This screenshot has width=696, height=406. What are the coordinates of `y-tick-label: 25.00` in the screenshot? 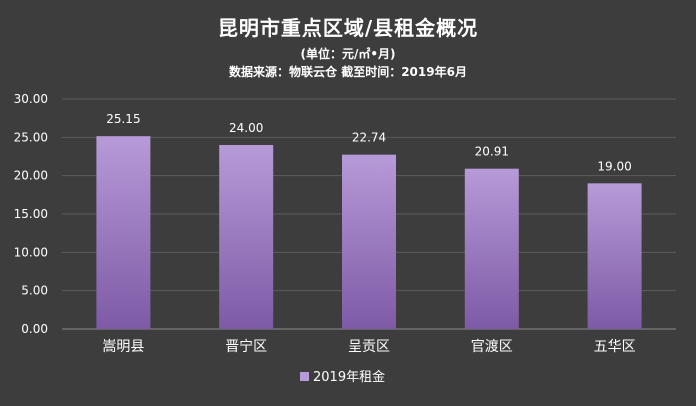 It's located at (31, 137).